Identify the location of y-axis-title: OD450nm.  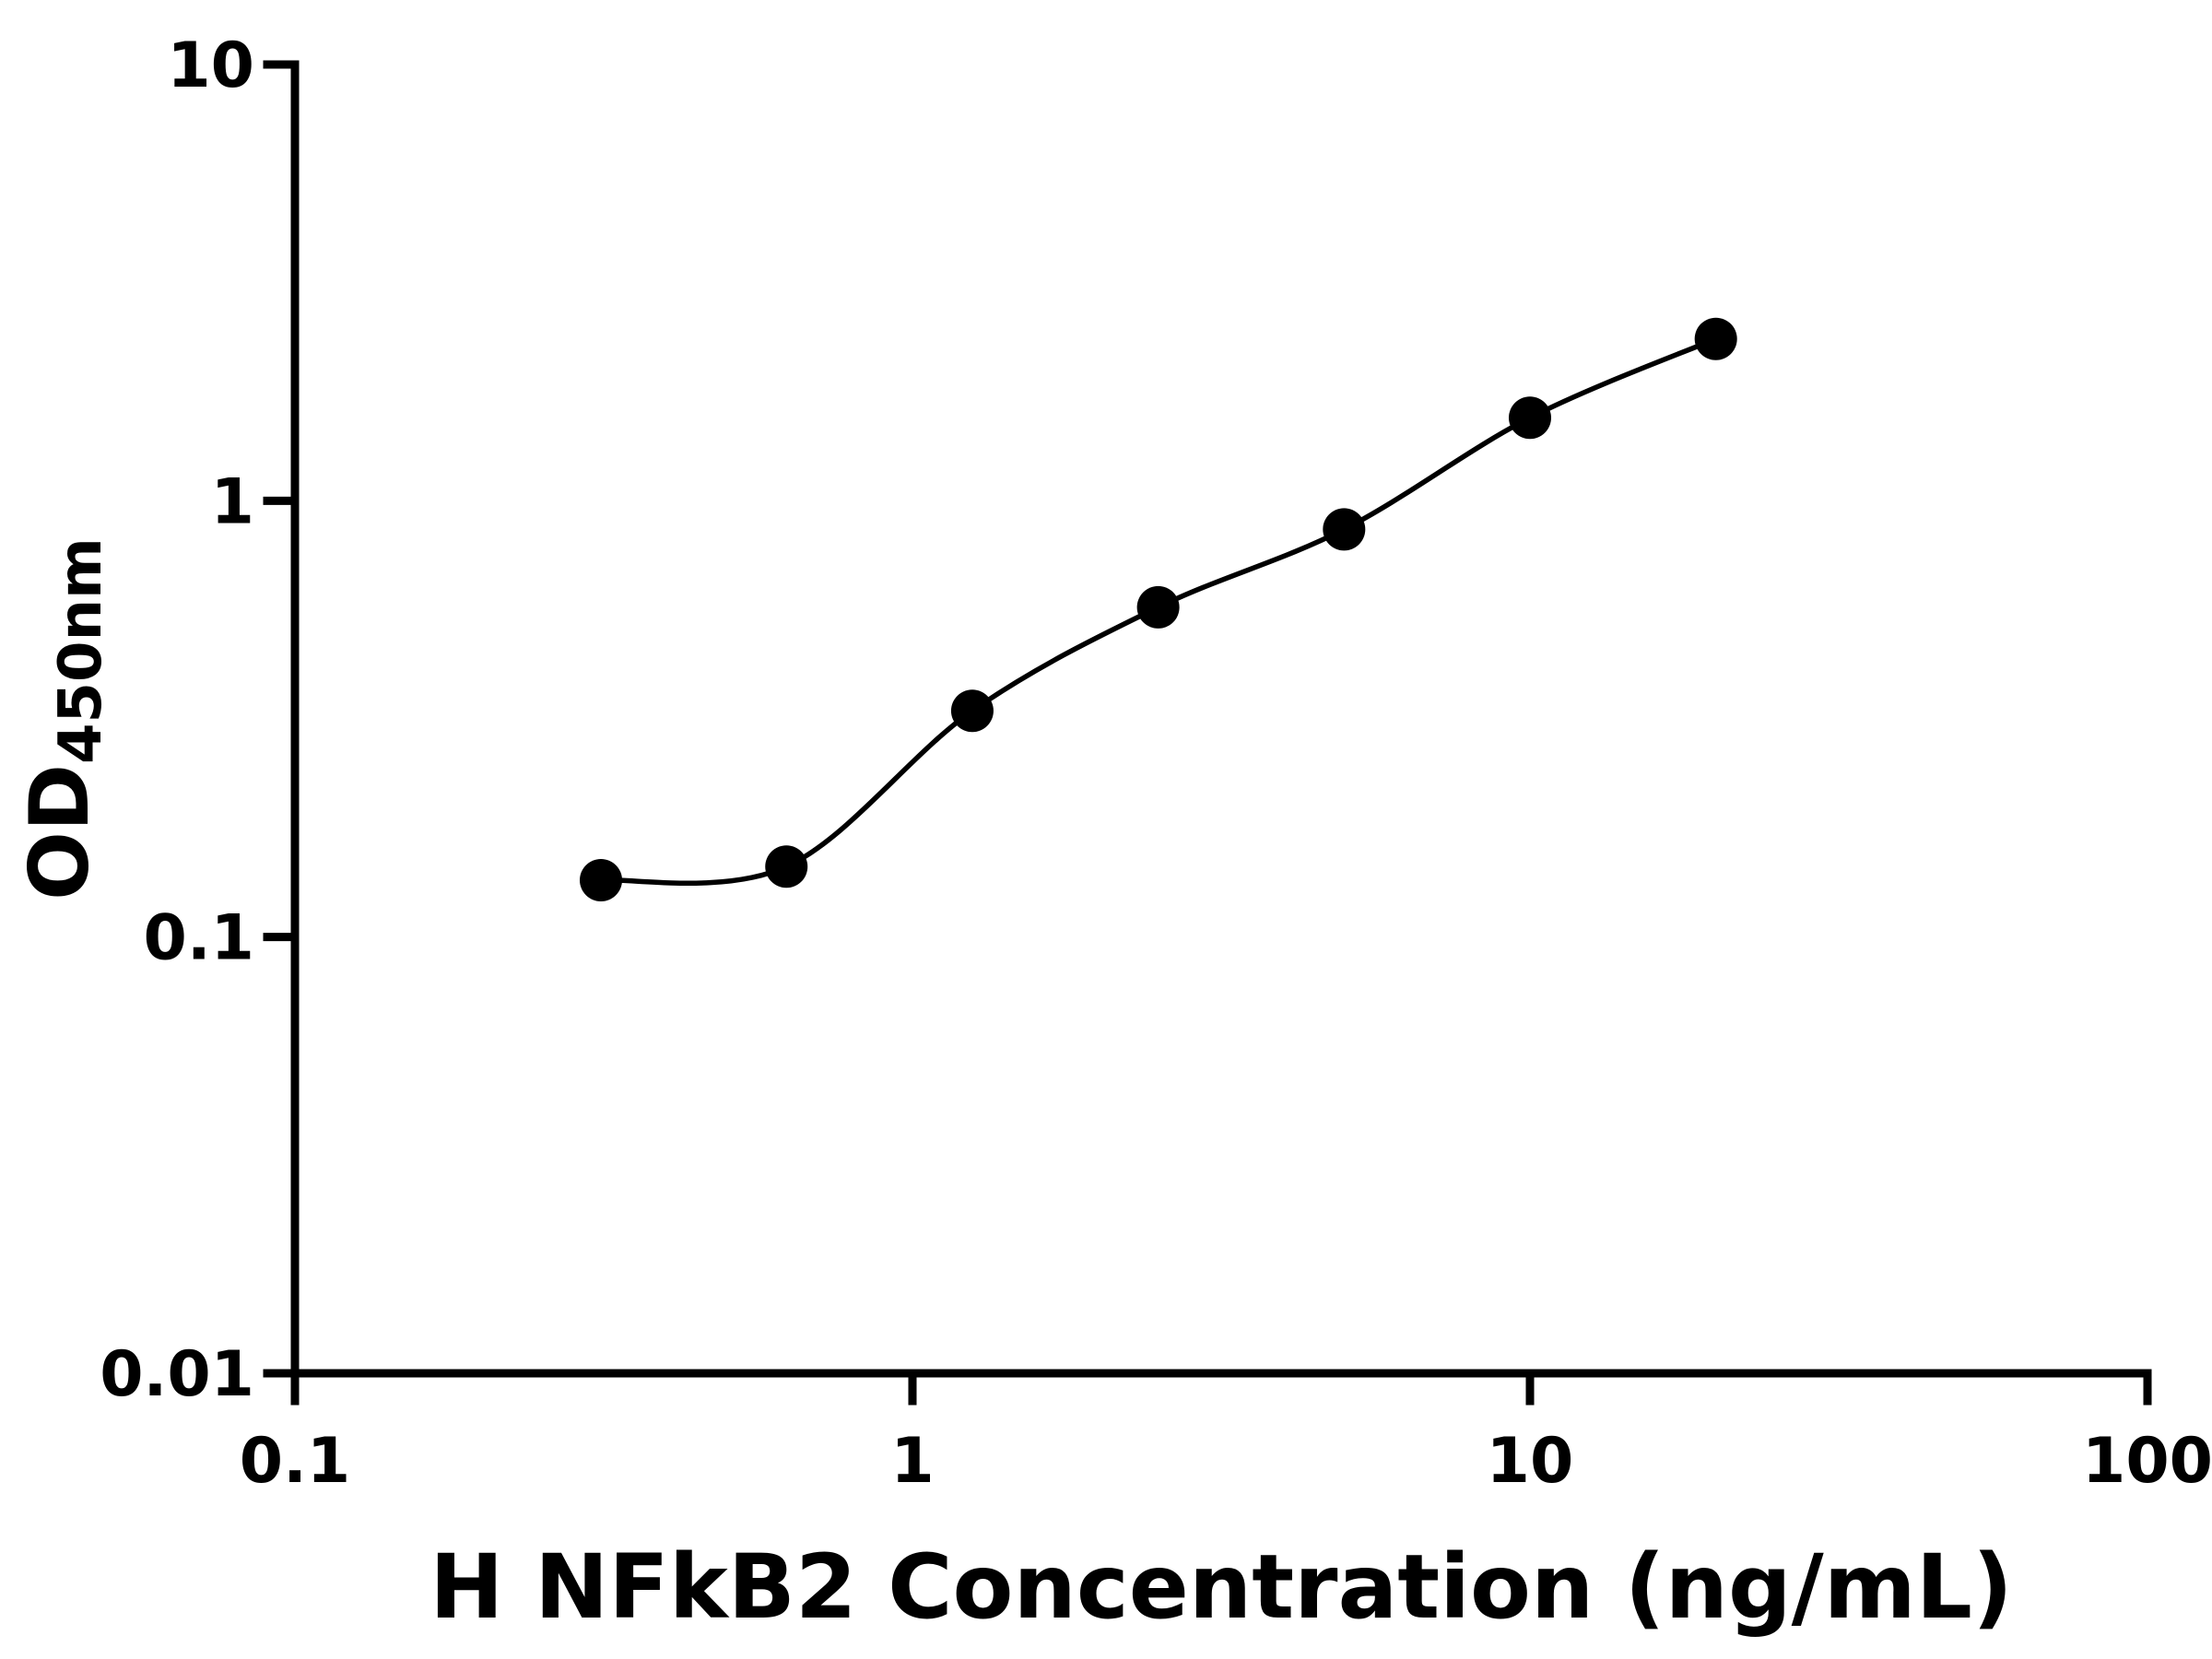
(63, 718).